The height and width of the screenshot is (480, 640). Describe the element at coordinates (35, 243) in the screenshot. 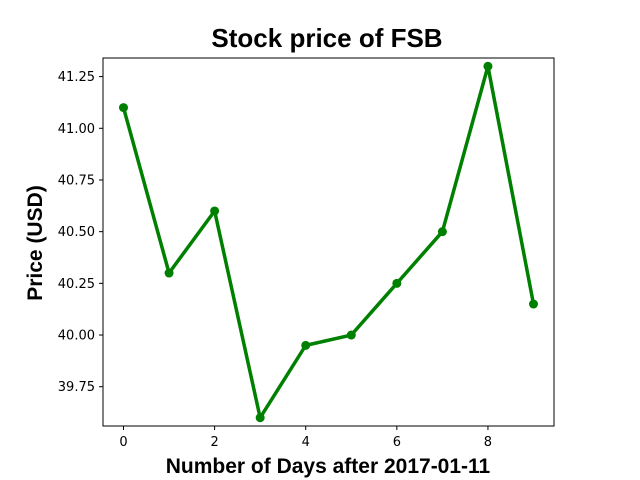

I see `y-axis-label: Price (USD)` at that location.